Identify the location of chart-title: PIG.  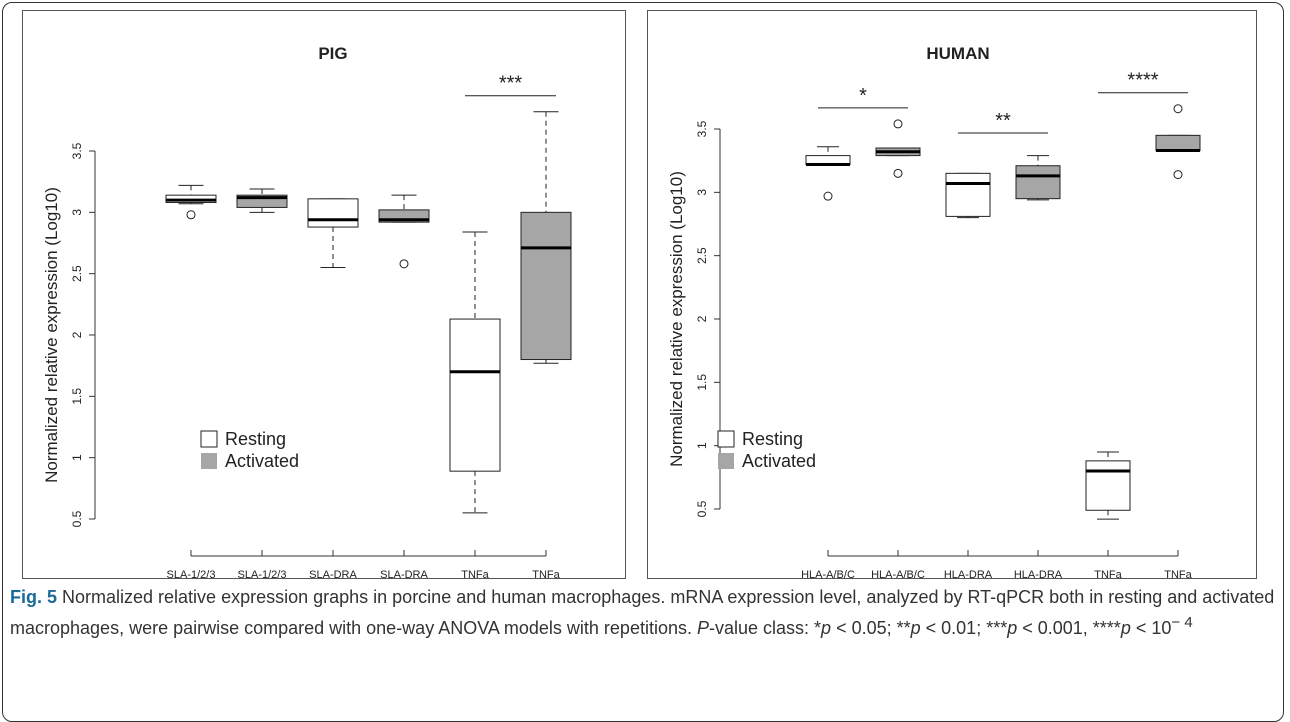
(332, 53).